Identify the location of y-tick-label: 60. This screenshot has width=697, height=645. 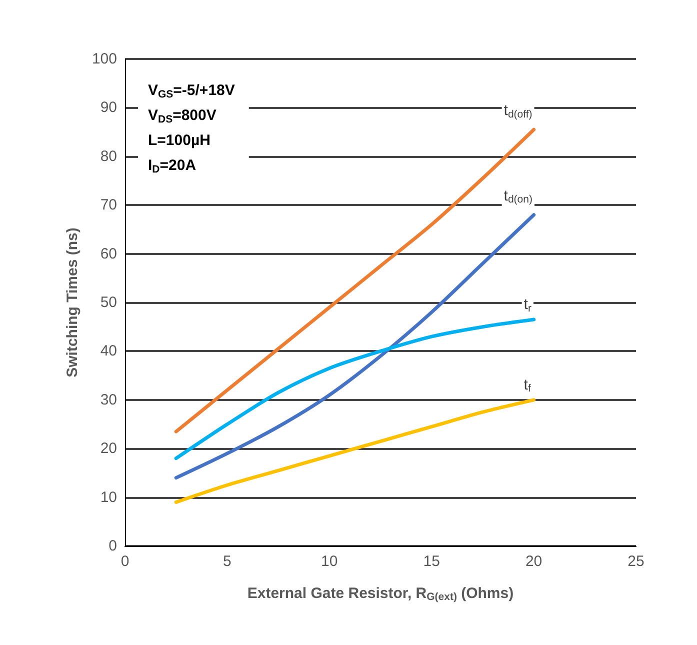
(108, 253).